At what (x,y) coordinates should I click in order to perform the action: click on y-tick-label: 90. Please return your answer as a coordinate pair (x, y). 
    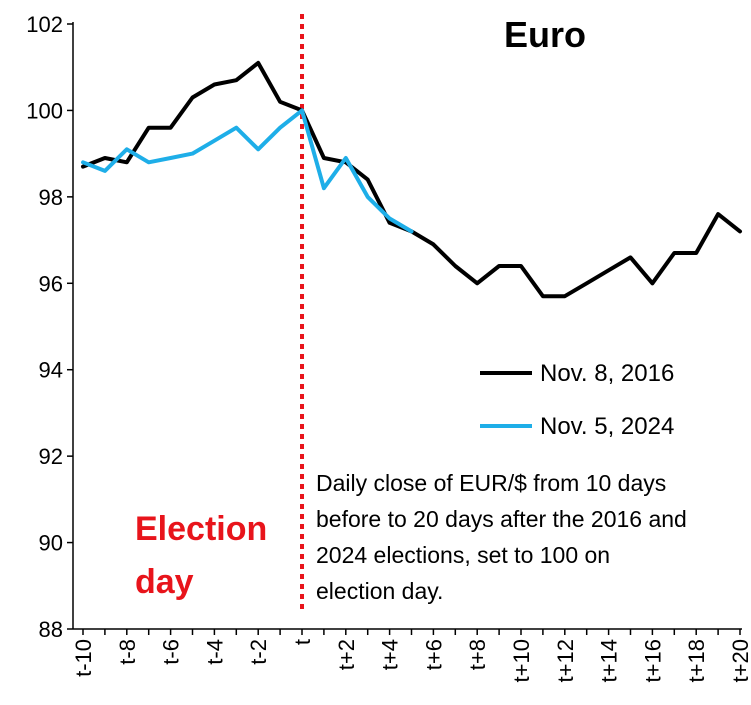
    Looking at the image, I should click on (51, 543).